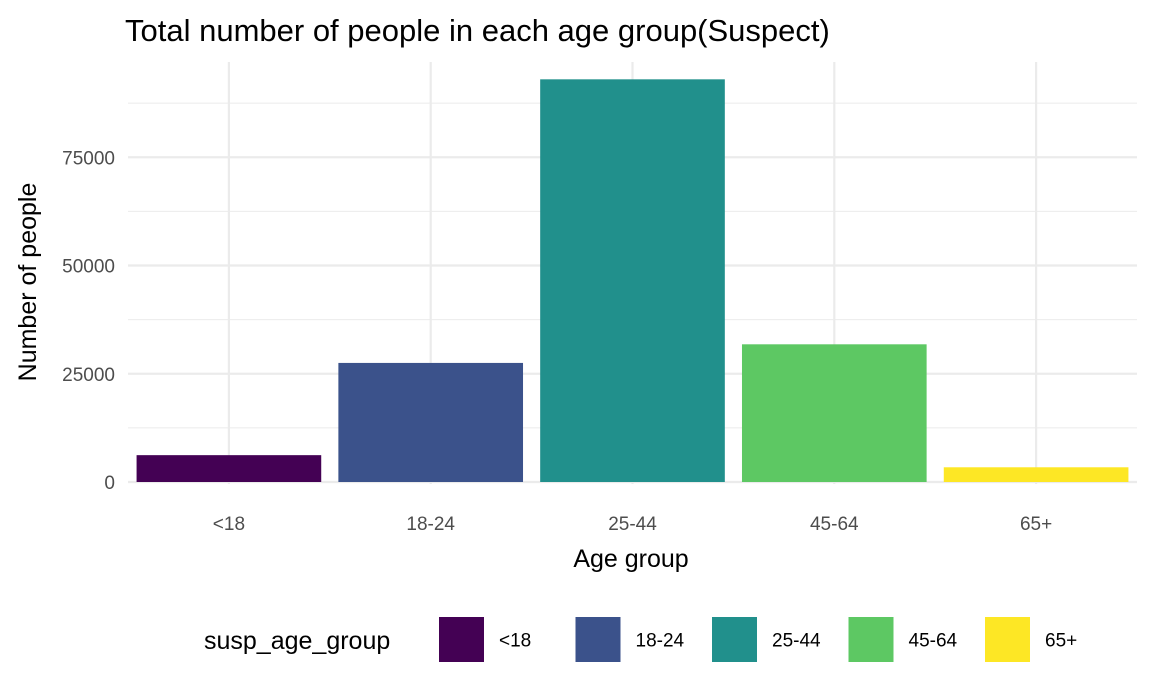 The image size is (1152, 691). I want to click on legend-label: <18, so click(515, 641).